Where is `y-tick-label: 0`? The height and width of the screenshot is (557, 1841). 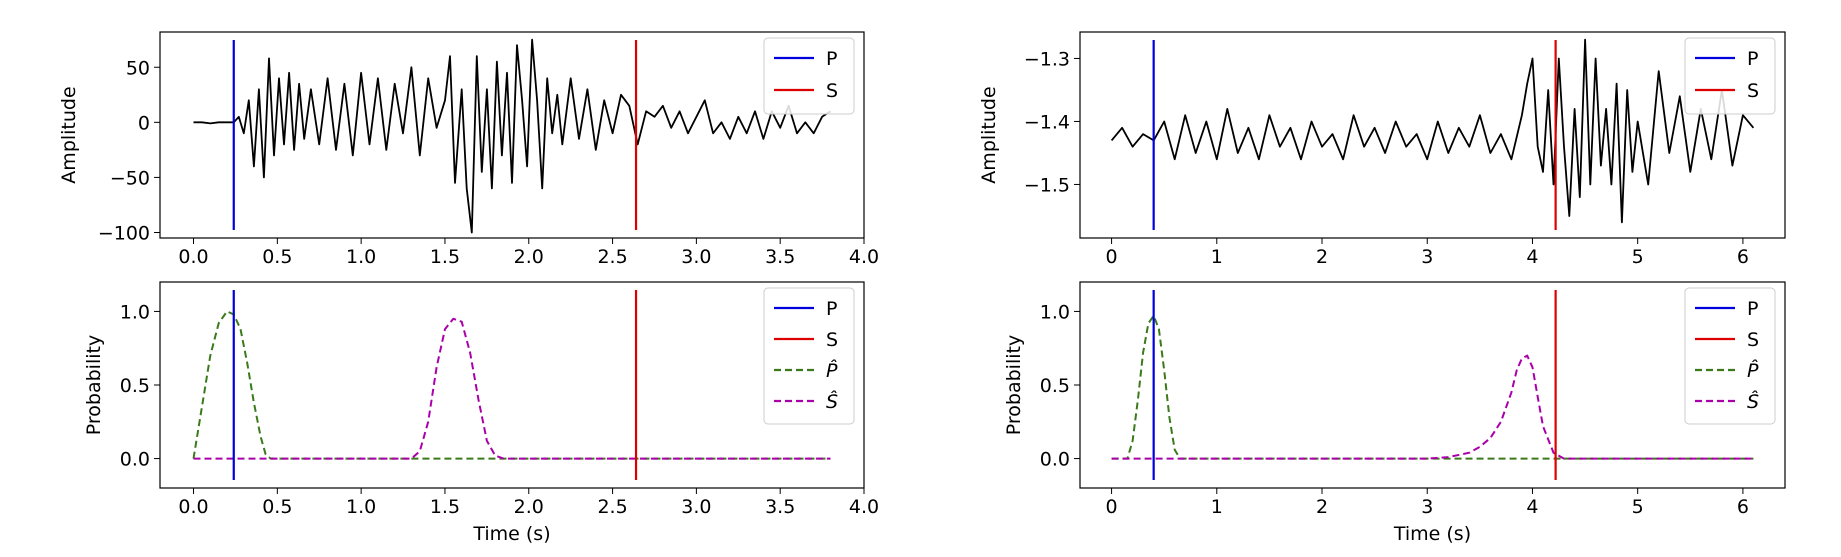 y-tick-label: 0 is located at coordinates (144, 123).